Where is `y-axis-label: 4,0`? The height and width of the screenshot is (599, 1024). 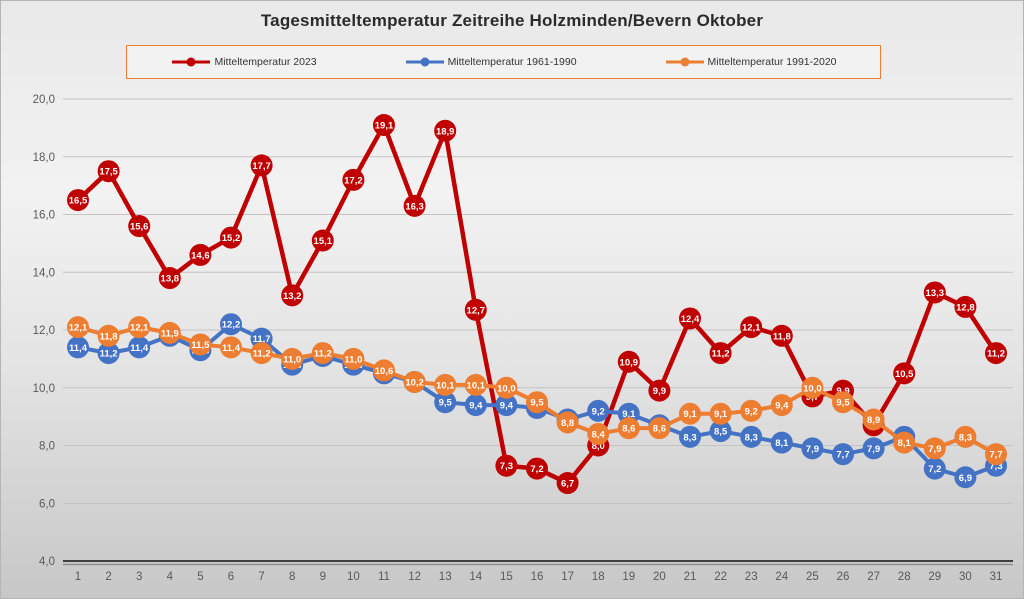
y-axis-label: 4,0 is located at coordinates (47, 562).